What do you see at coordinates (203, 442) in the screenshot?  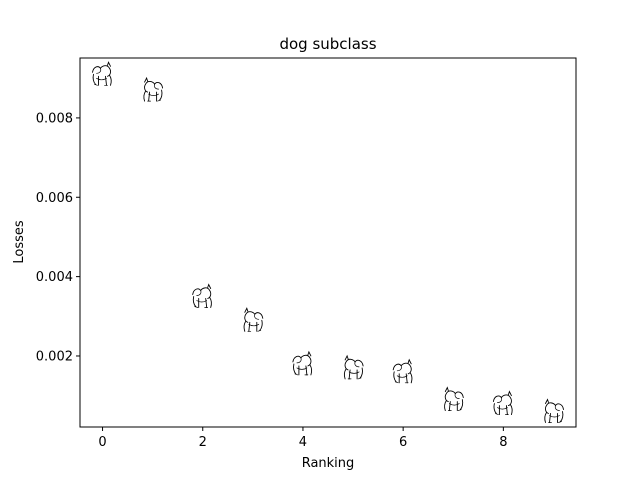 I see `x-tick-label: 2` at bounding box center [203, 442].